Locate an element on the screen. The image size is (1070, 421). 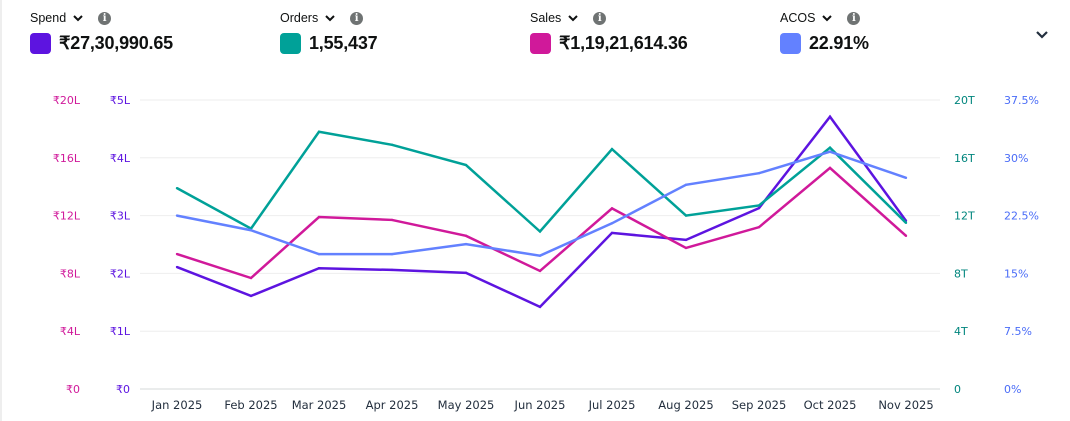
metric-label: Spend is located at coordinates (48, 18).